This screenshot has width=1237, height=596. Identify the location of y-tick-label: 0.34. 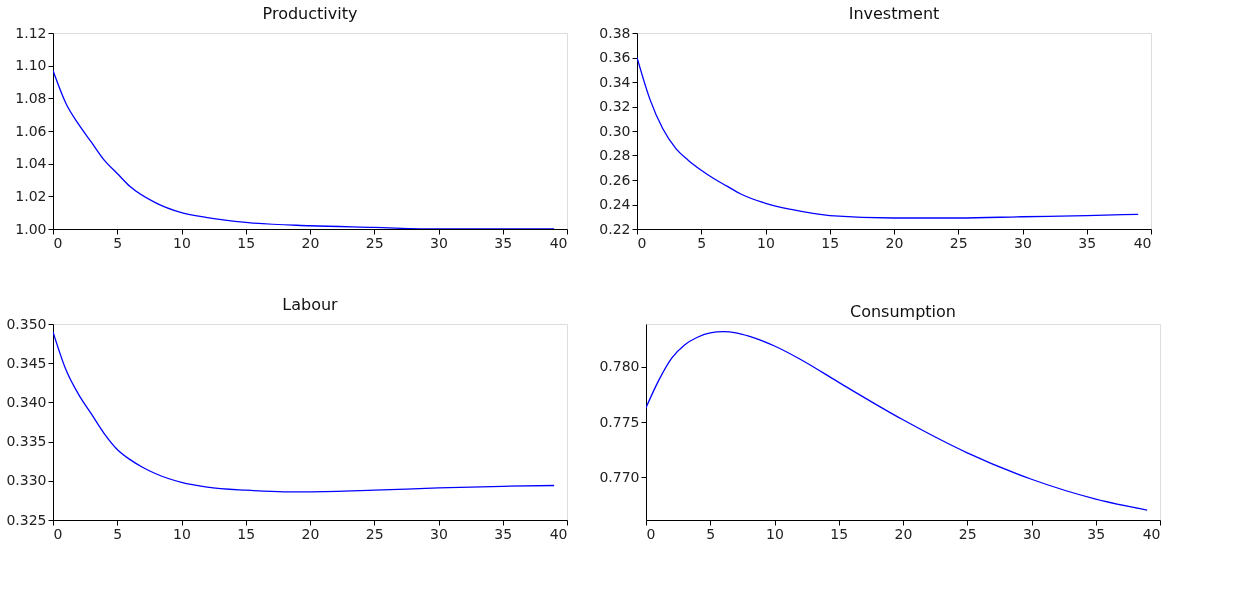
(615, 81).